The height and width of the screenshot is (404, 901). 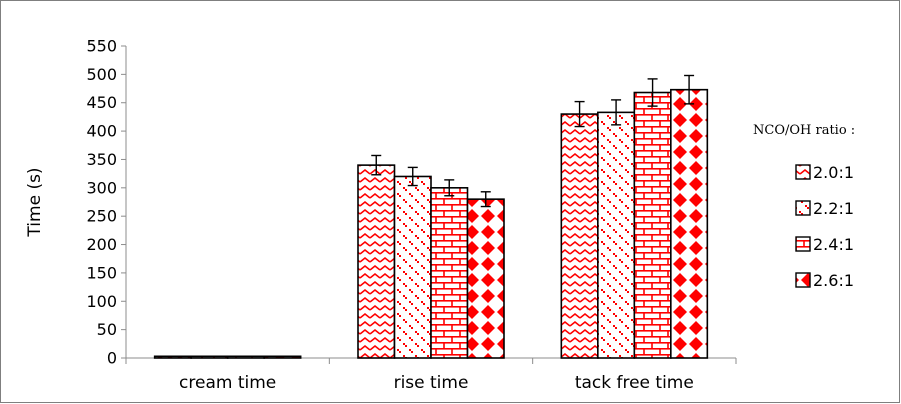 I want to click on y-tick-label: 0, so click(x=112, y=358).